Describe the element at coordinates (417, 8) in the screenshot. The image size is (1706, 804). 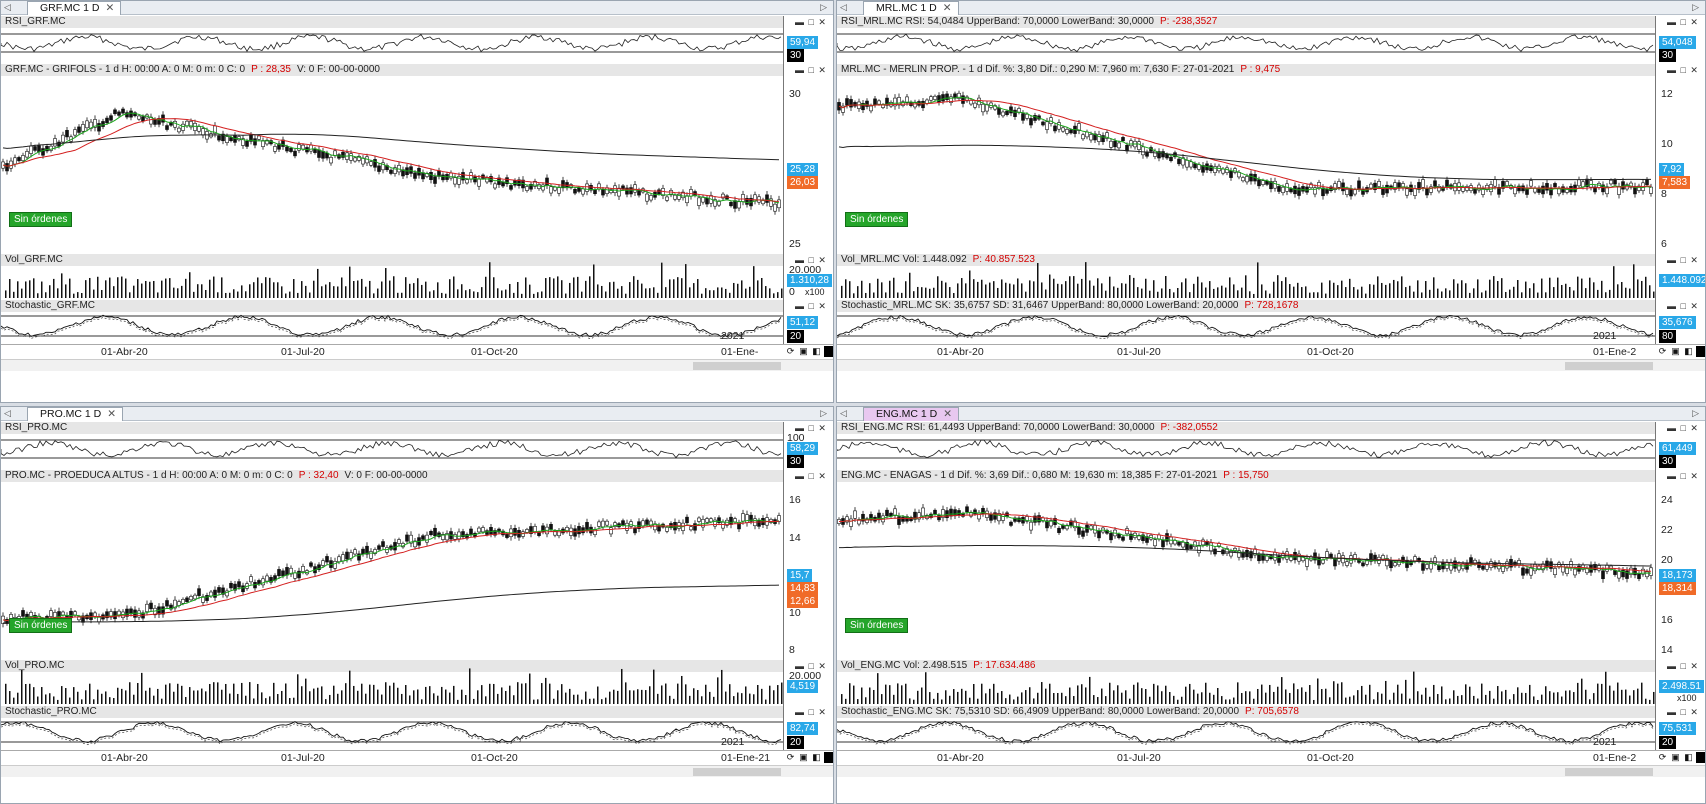
I see `tab-bar: ◁ GRF.MC 1 D ✕ ▷` at that location.